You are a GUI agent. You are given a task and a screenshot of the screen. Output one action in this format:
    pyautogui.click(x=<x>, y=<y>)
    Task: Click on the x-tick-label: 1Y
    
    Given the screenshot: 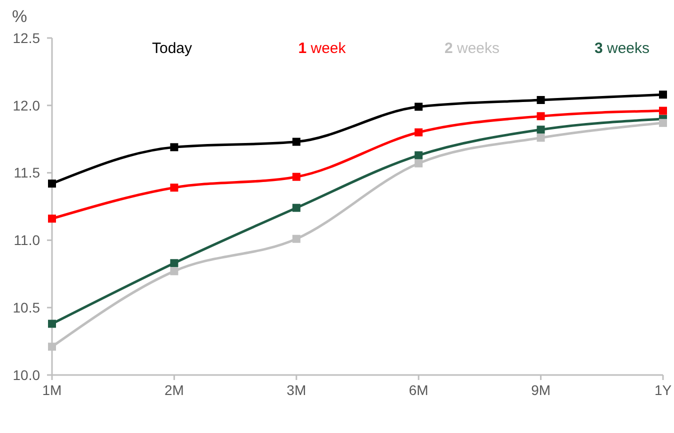 What is the action you would take?
    pyautogui.click(x=663, y=390)
    